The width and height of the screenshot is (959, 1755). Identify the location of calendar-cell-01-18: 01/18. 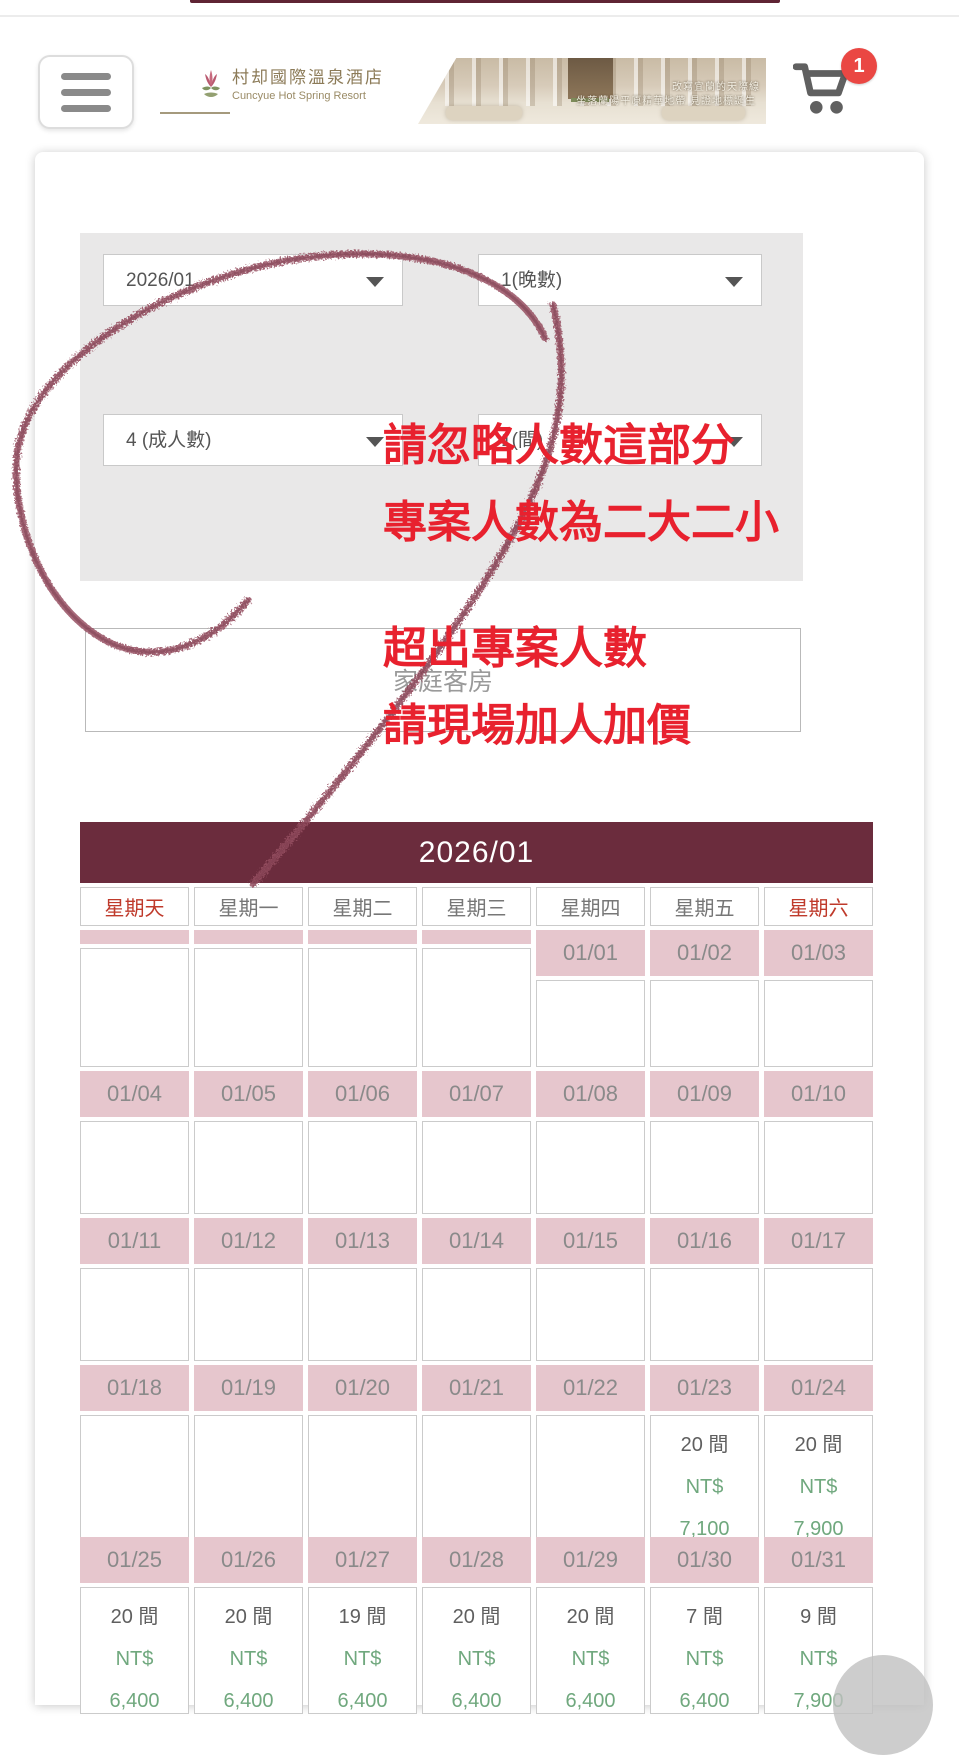
(134, 1453).